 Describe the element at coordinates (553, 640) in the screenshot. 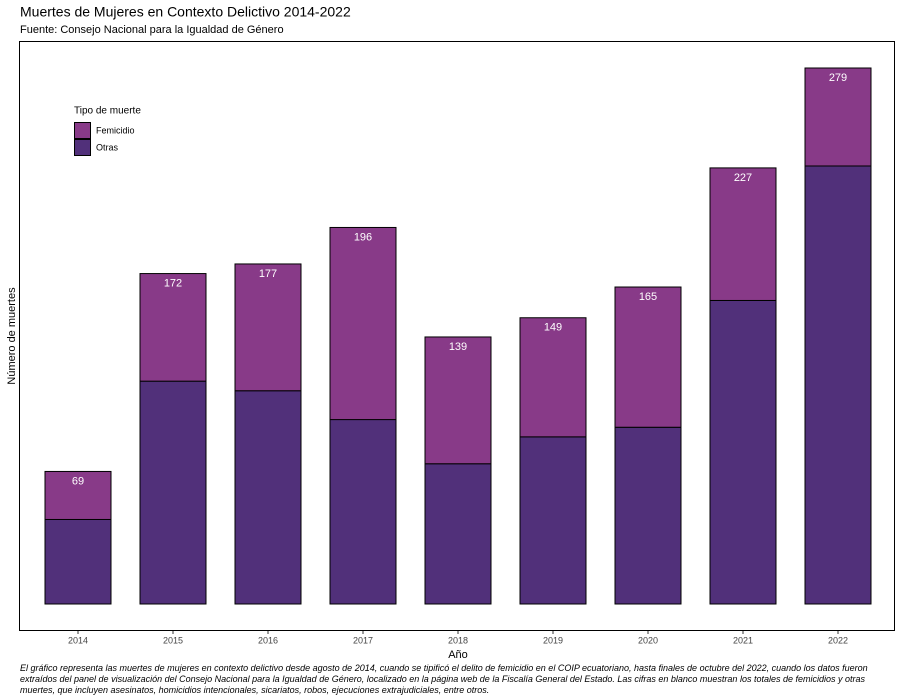

I see `x-tick-label: 2019` at that location.